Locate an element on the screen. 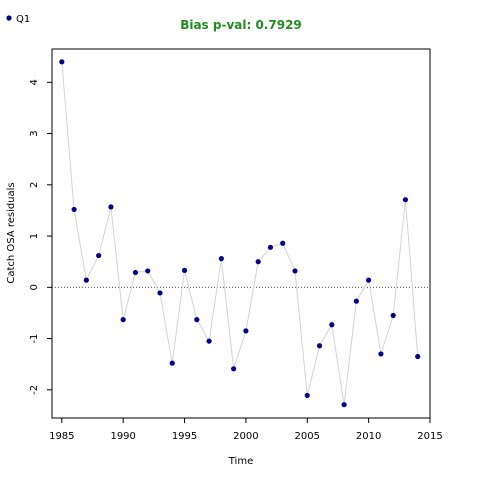 This screenshot has width=480, height=480. x-tick-label: 2015 is located at coordinates (429, 436).